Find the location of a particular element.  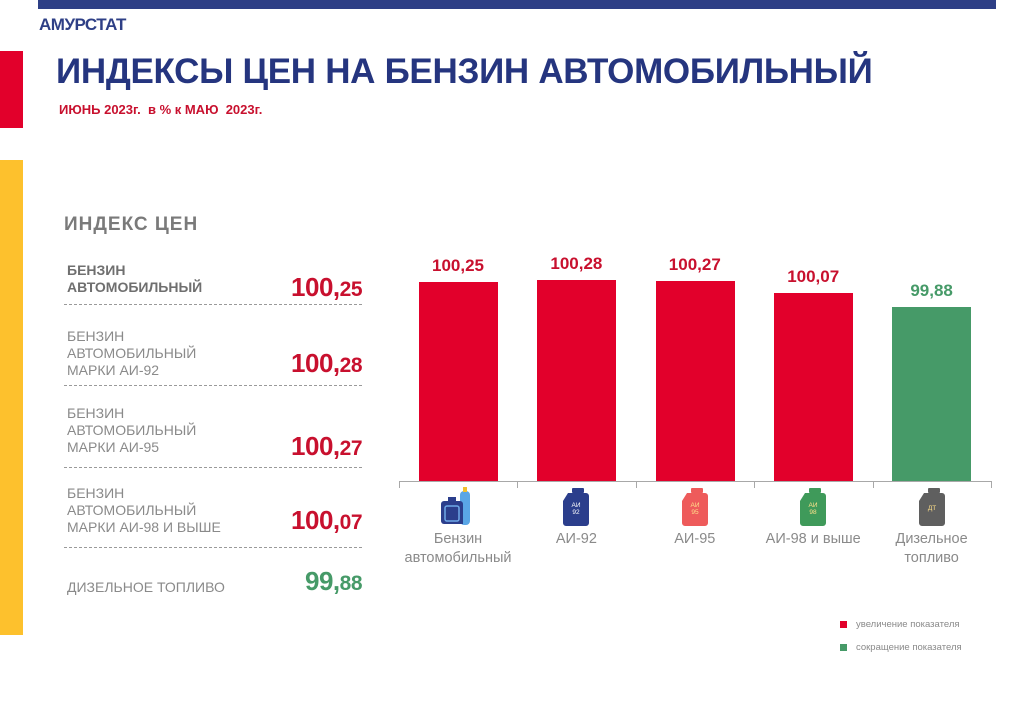

canister-ai98-icon: АИ 98 is located at coordinates (813, 506).